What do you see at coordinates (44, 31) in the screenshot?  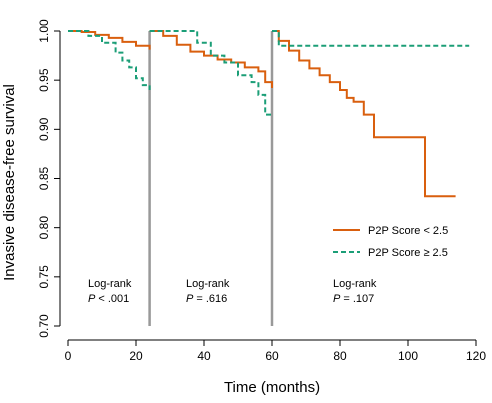 I see `y-tick-label: 1.00` at bounding box center [44, 31].